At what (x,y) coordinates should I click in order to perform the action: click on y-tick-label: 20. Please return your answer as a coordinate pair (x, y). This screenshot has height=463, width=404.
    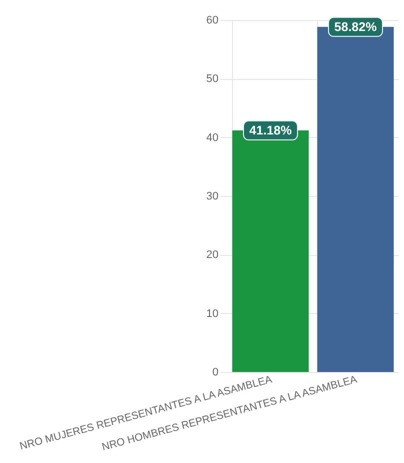
    Looking at the image, I should click on (212, 255).